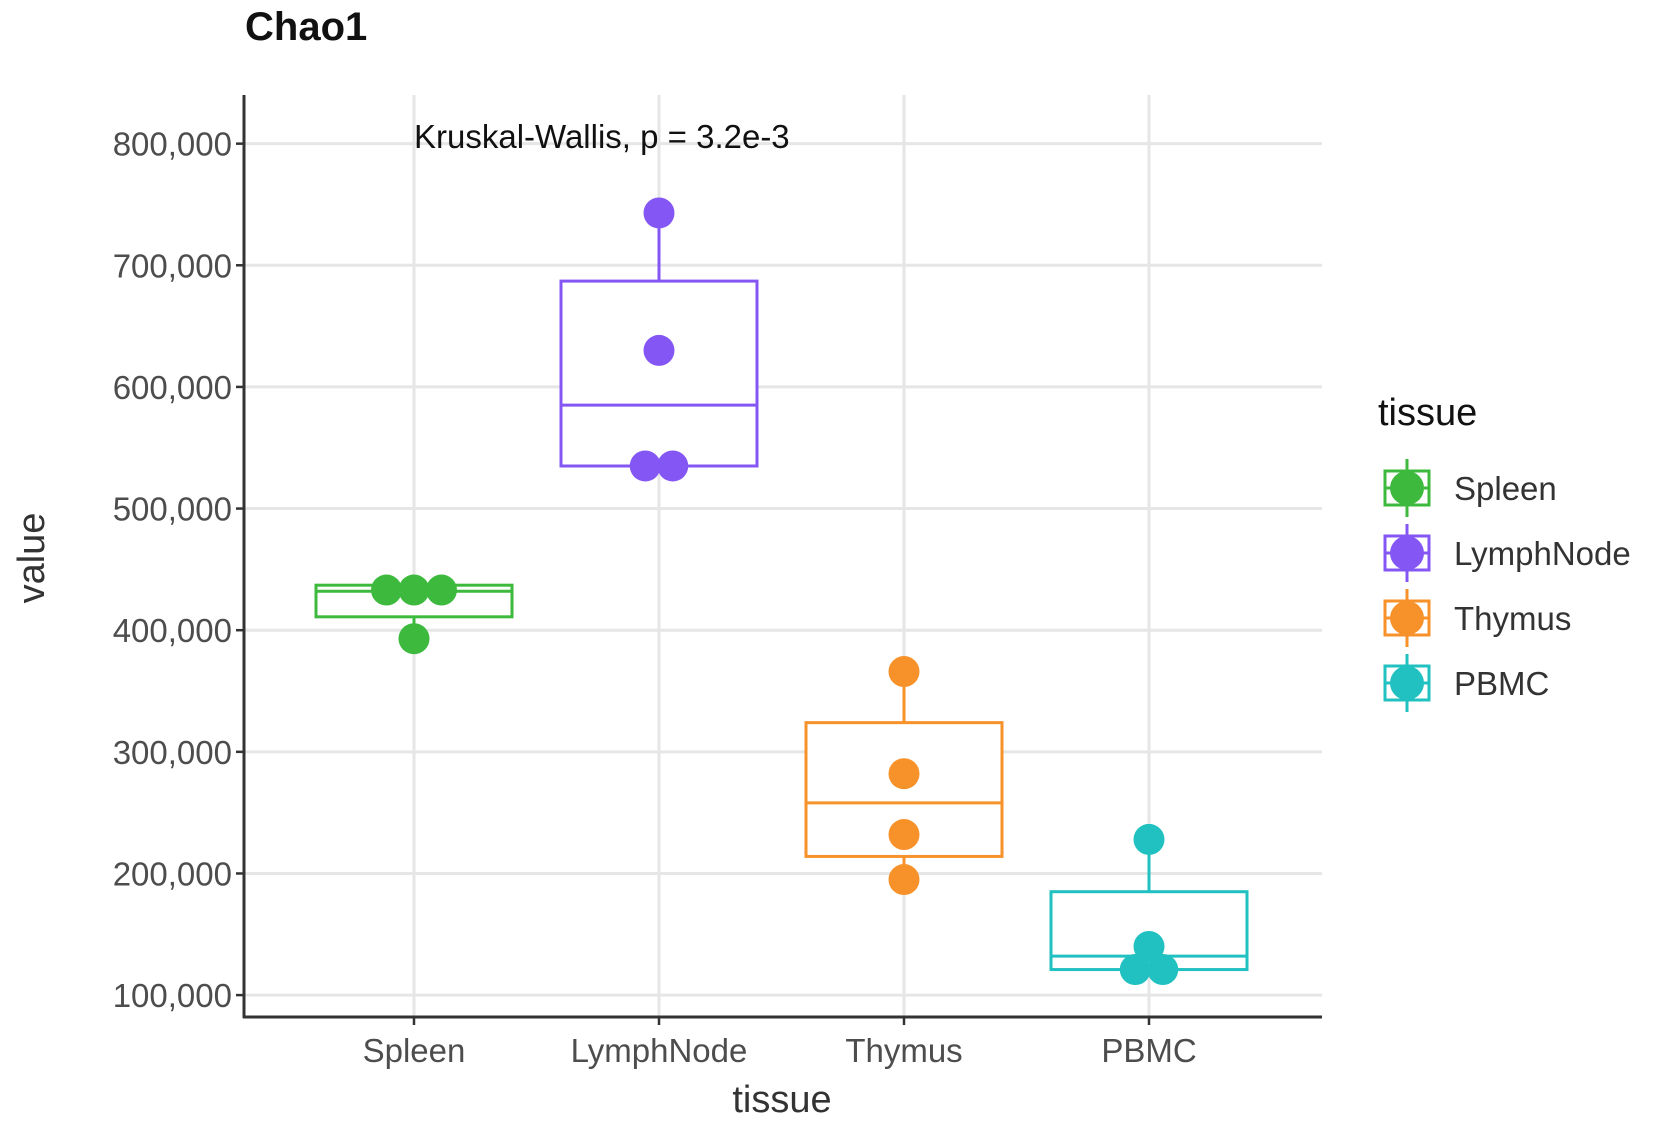  I want to click on y-tick-label: 300,000, so click(172, 752).